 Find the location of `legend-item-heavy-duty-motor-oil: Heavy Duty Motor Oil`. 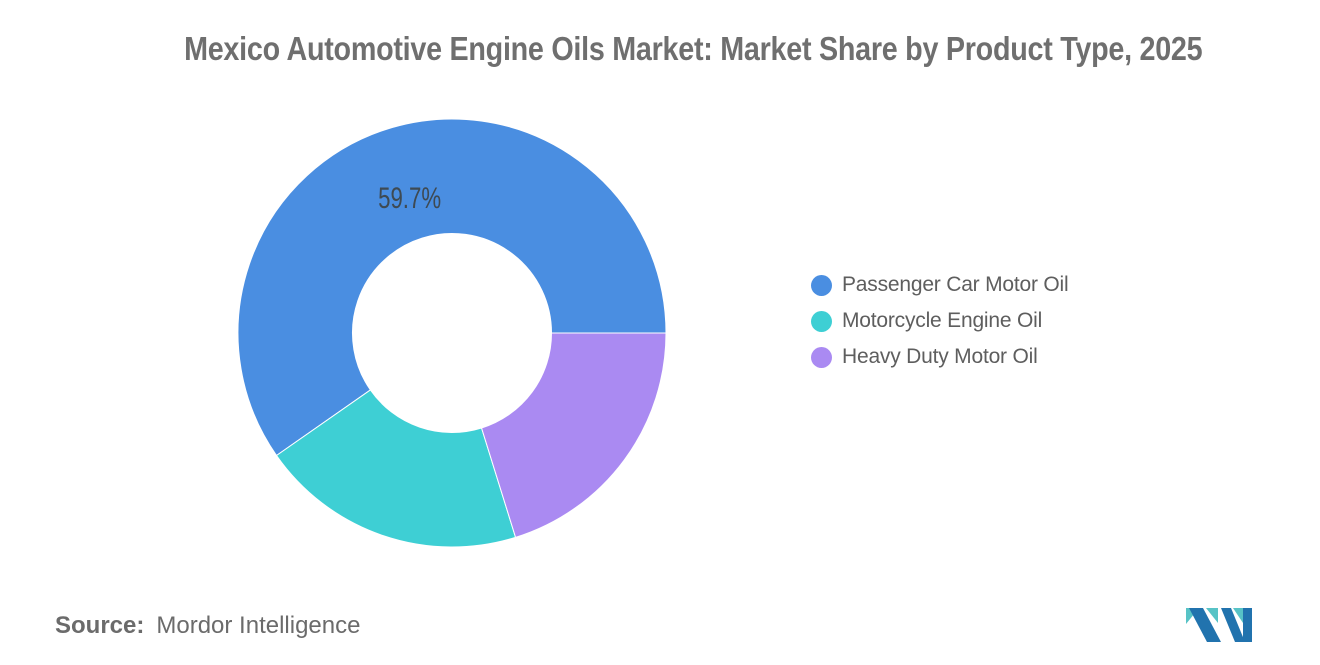

legend-item-heavy-duty-motor-oil: Heavy Duty Motor Oil is located at coordinates (939, 357).